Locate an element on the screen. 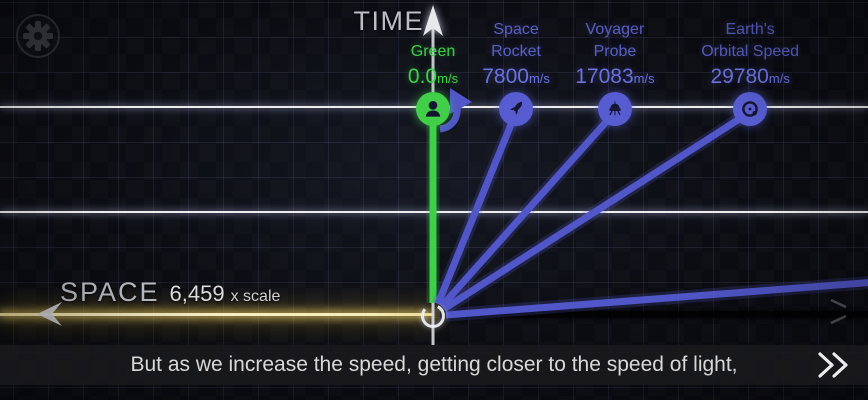 The height and width of the screenshot is (400, 868). settings-button is located at coordinates (38, 36).